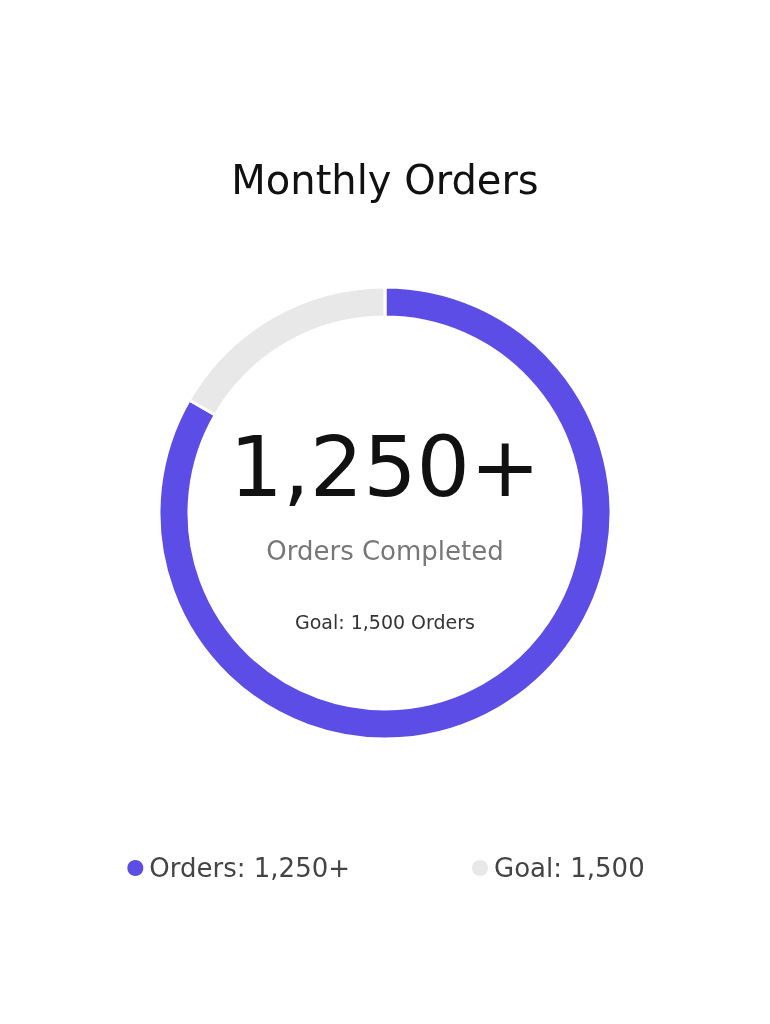 The height and width of the screenshot is (1024, 770). I want to click on text: Orders Completed, so click(385, 551).